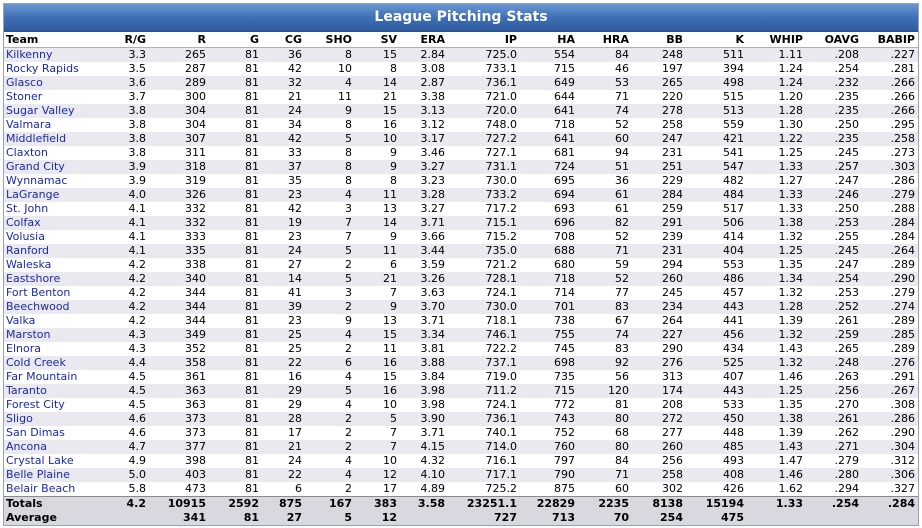 This screenshot has width=922, height=528. Describe the element at coordinates (29, 124) in the screenshot. I see `team-link: Valmara` at that location.